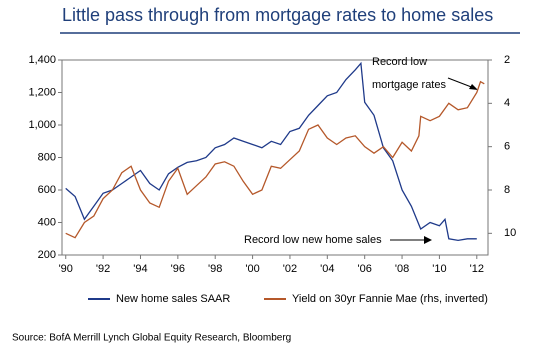  What do you see at coordinates (103, 269) in the screenshot?
I see `x-tick-label: '92` at bounding box center [103, 269].